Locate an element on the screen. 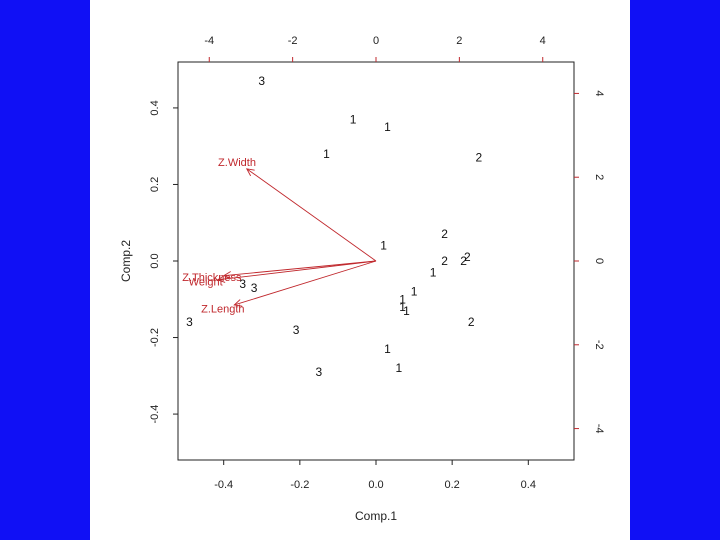 This screenshot has height=540, width=720. top-tick-label: 0 is located at coordinates (376, 41).